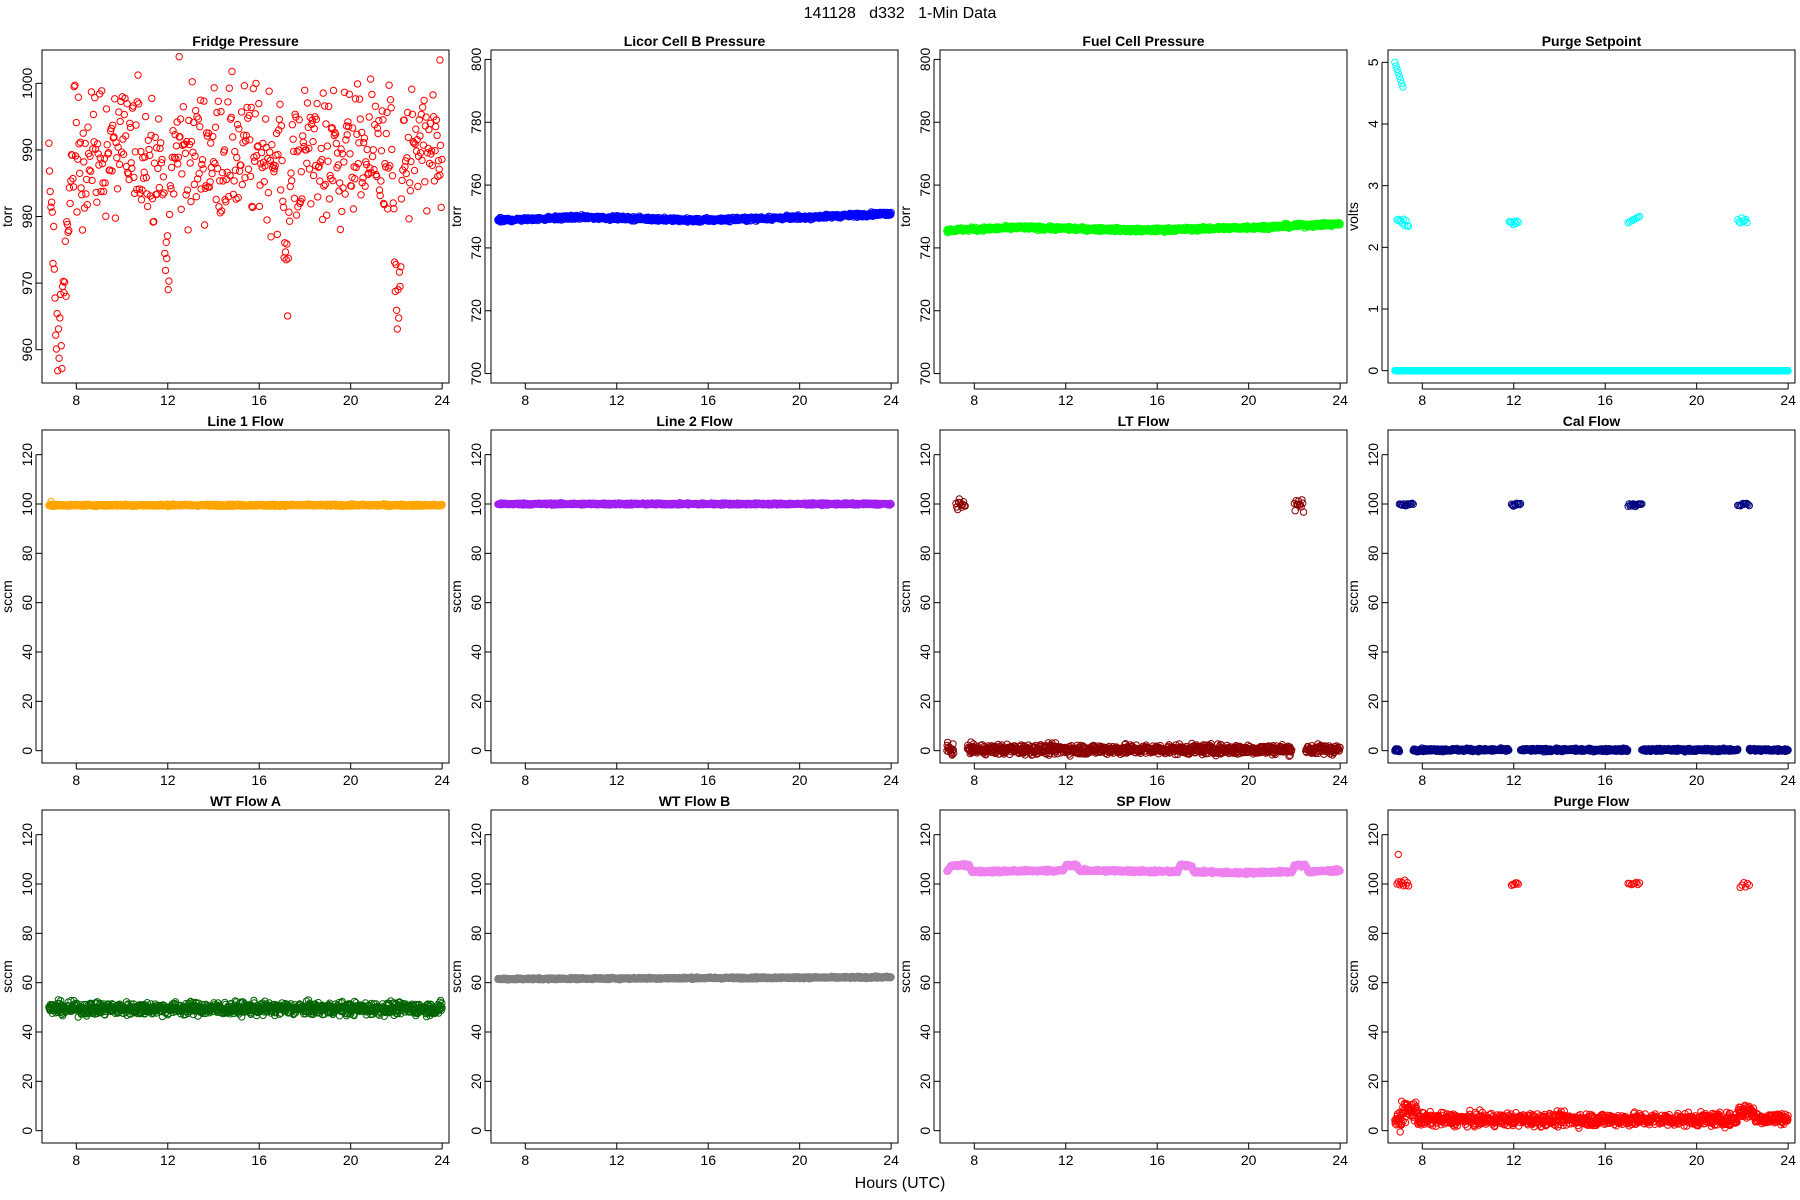 This screenshot has height=1200, width=1800. I want to click on y-tick-label: 740, so click(476, 248).